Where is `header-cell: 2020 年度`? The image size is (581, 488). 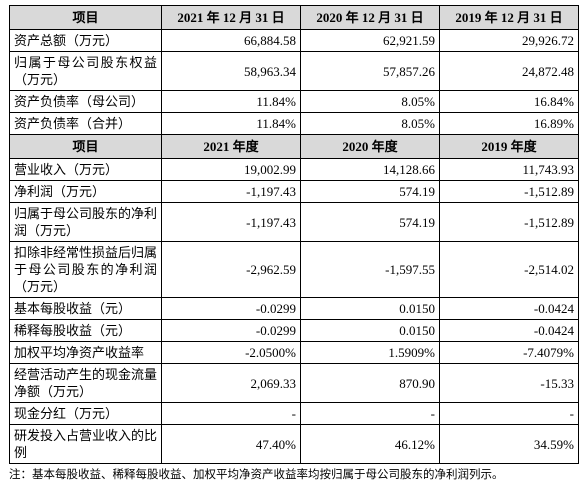
header-cell: 2020 年度 is located at coordinates (370, 146).